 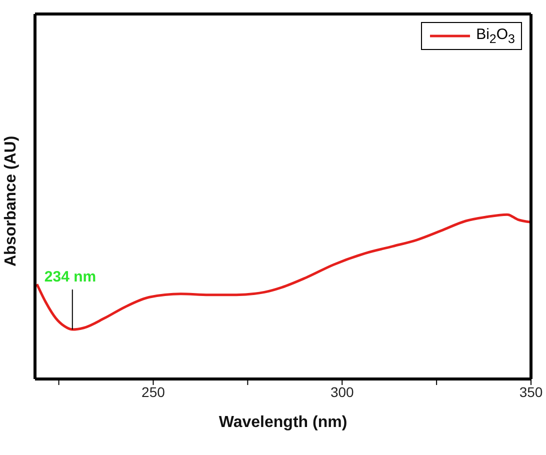 I want to click on legend-label: Bi$_{2}$O$_{3}$, so click(x=495, y=36).